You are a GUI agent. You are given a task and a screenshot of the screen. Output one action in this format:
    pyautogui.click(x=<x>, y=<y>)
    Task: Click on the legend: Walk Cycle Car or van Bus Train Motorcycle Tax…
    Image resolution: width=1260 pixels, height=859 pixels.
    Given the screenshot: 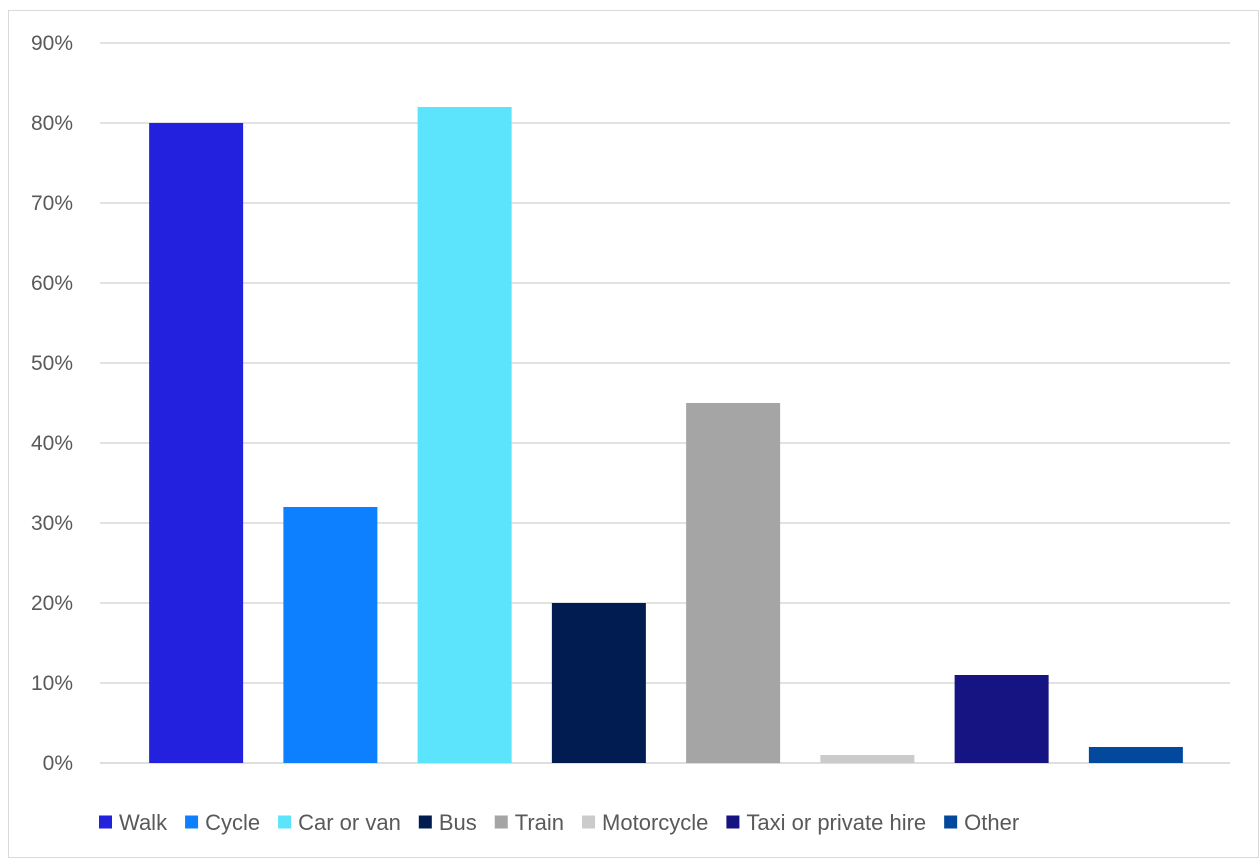 What is the action you would take?
    pyautogui.click(x=559, y=822)
    